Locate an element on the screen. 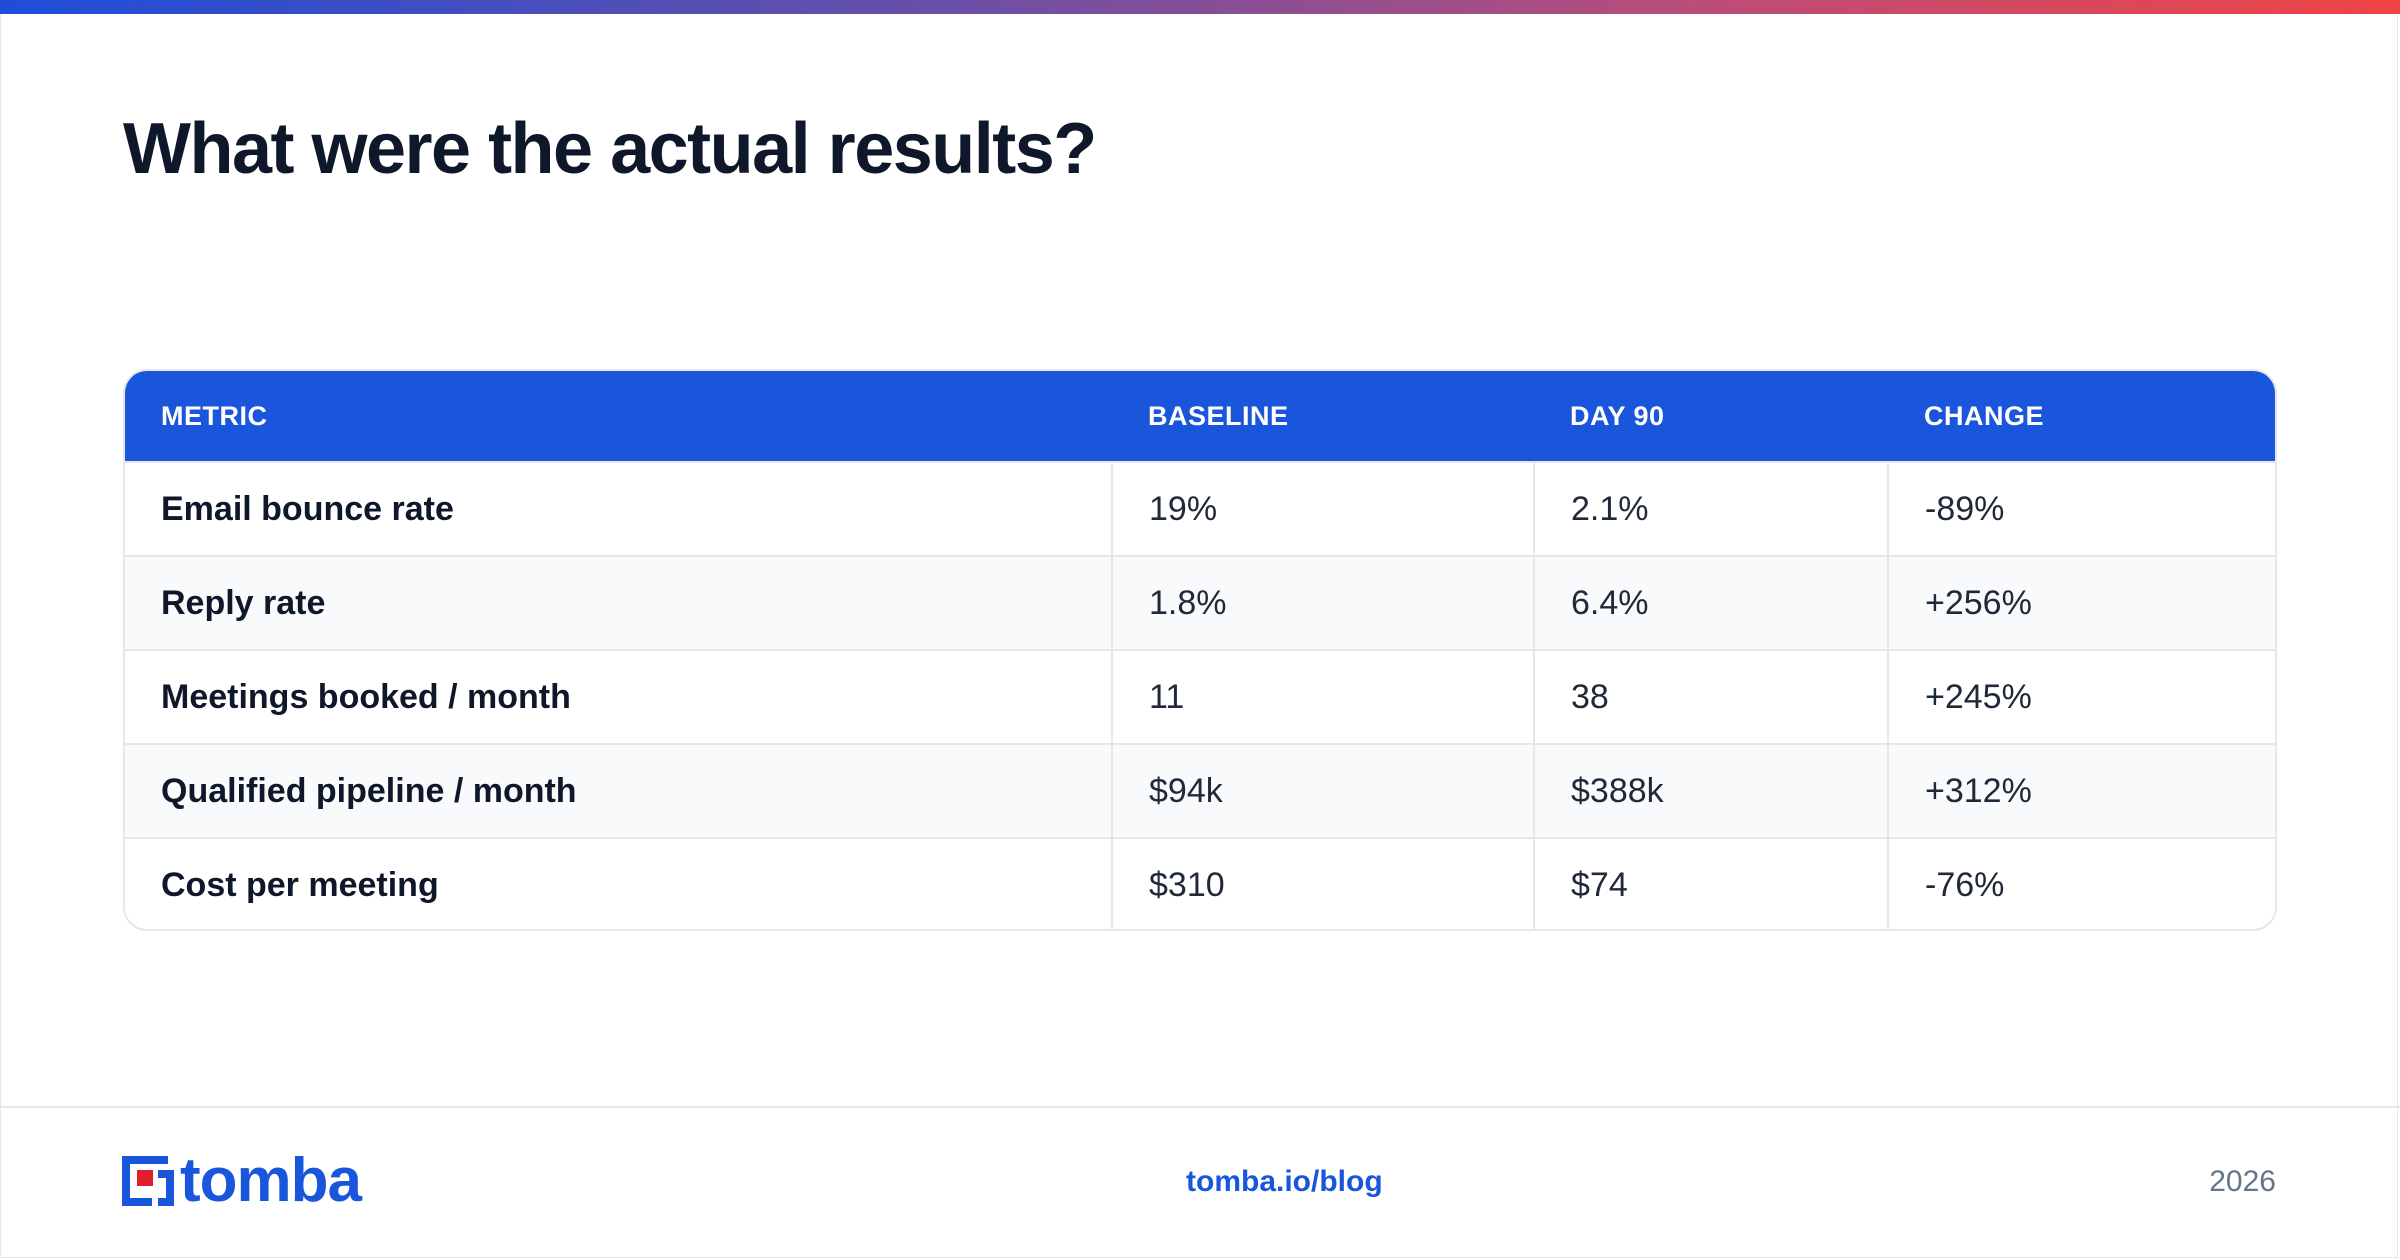  baseline-cell: 1.8% is located at coordinates (1322, 602).